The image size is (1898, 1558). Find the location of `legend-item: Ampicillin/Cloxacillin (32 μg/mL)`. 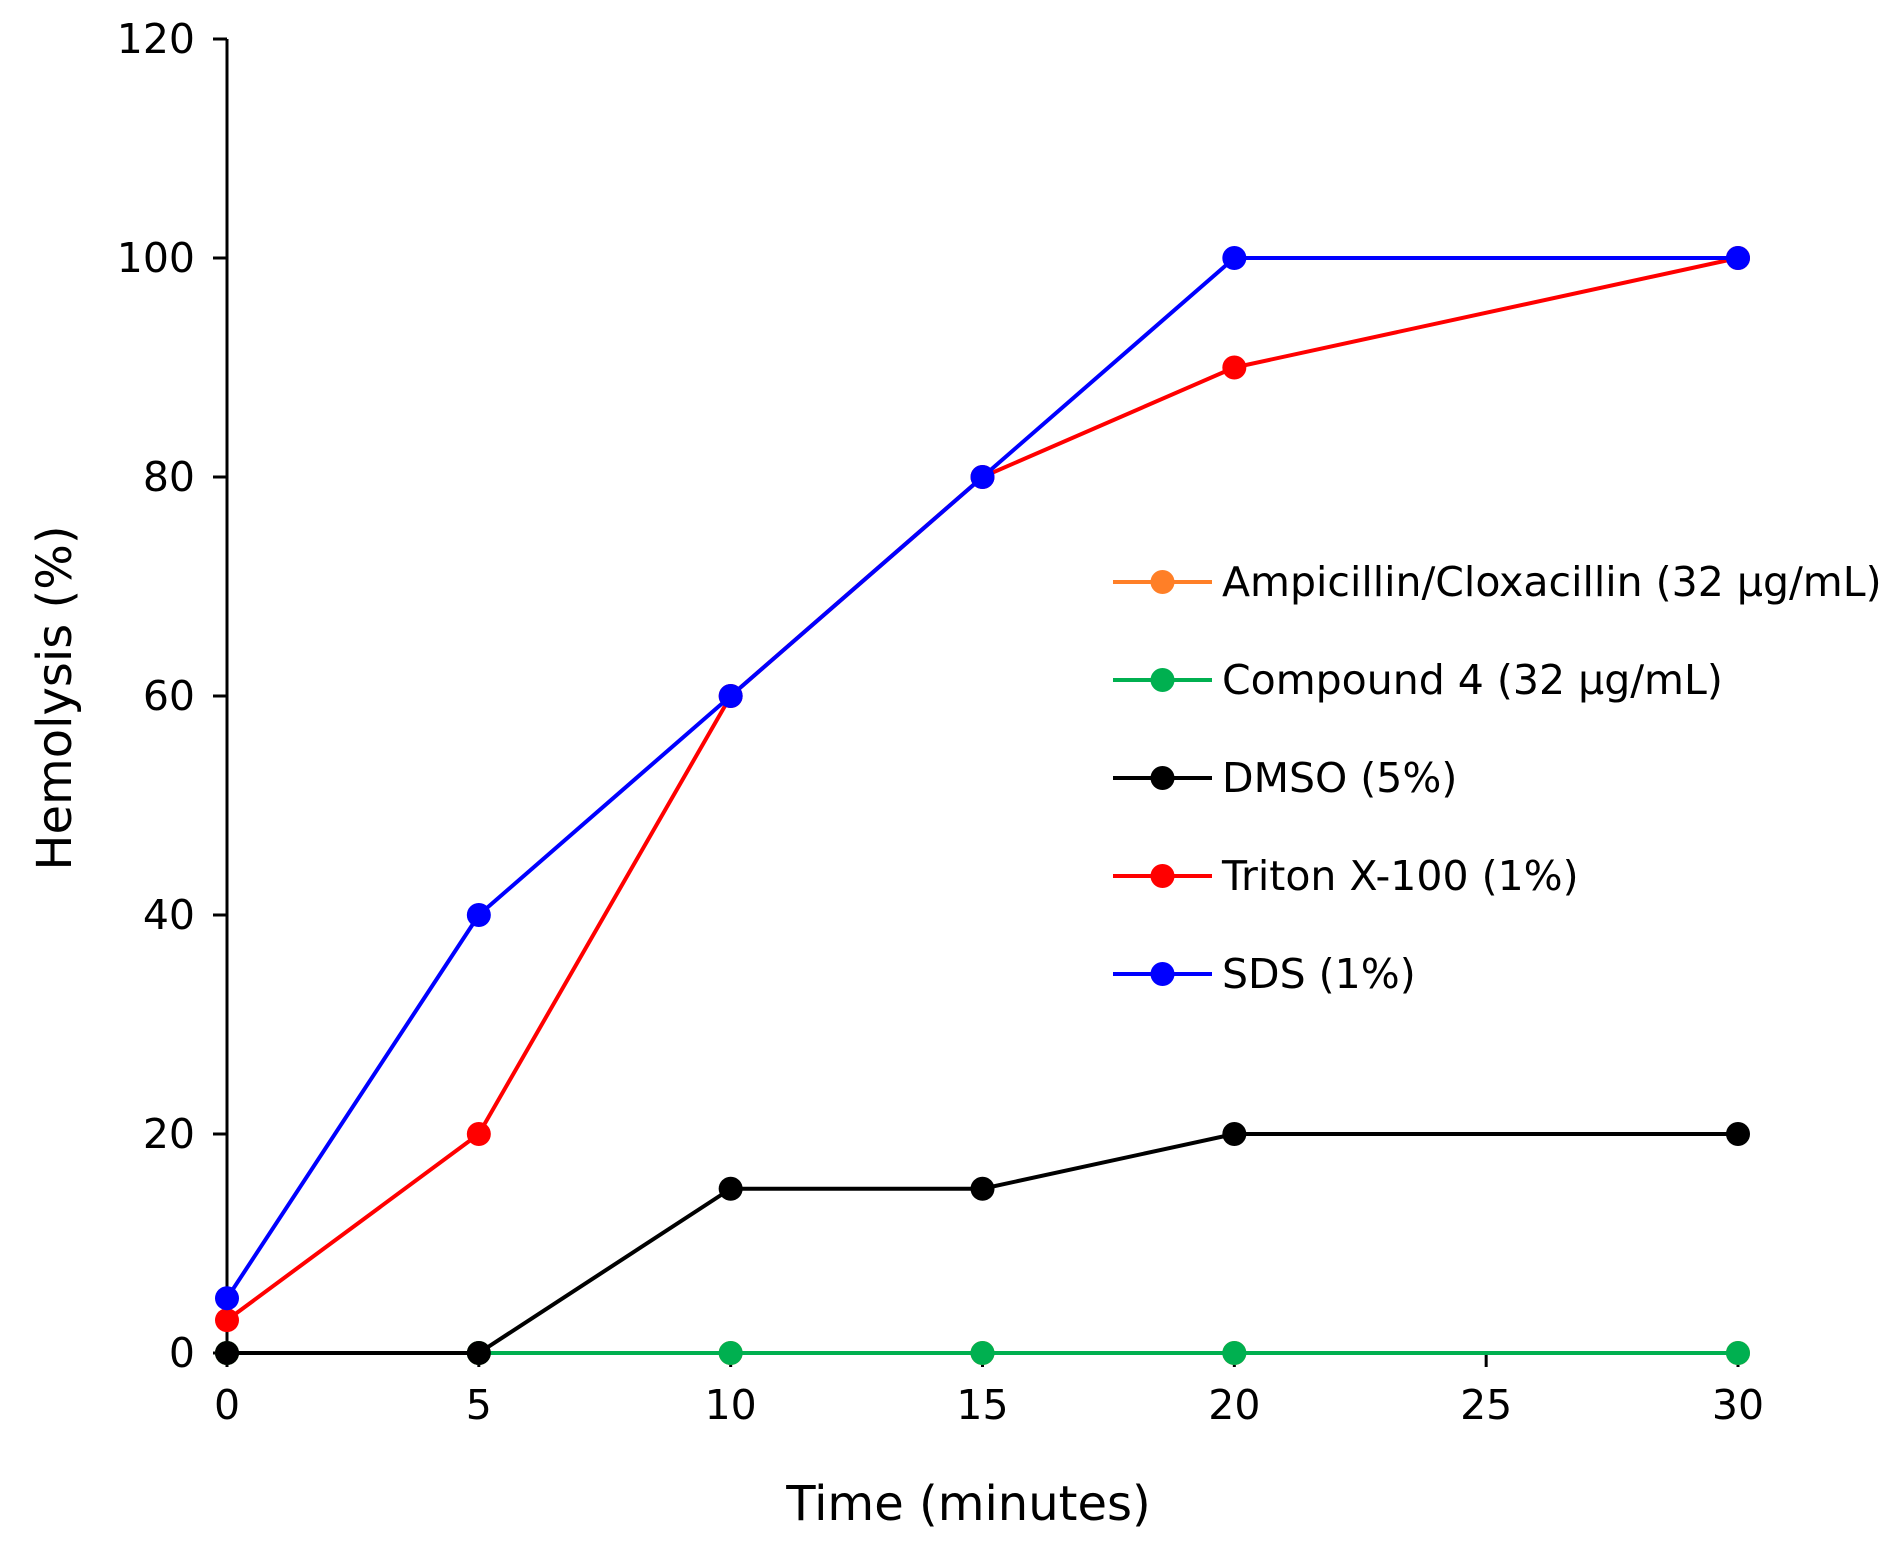

legend-item: Ampicillin/Cloxacillin (32 μg/mL) is located at coordinates (1497, 582).